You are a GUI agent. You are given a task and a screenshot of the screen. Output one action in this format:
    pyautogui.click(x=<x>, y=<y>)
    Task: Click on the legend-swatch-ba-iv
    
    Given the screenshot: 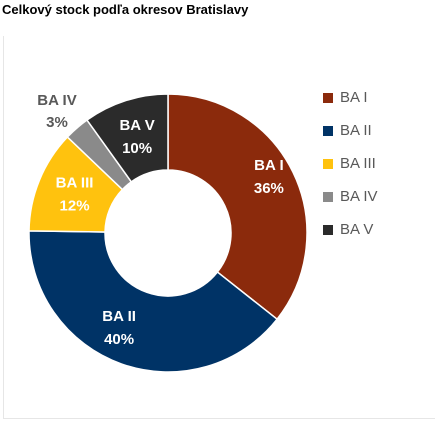 What is the action you would take?
    pyautogui.click(x=328, y=197)
    